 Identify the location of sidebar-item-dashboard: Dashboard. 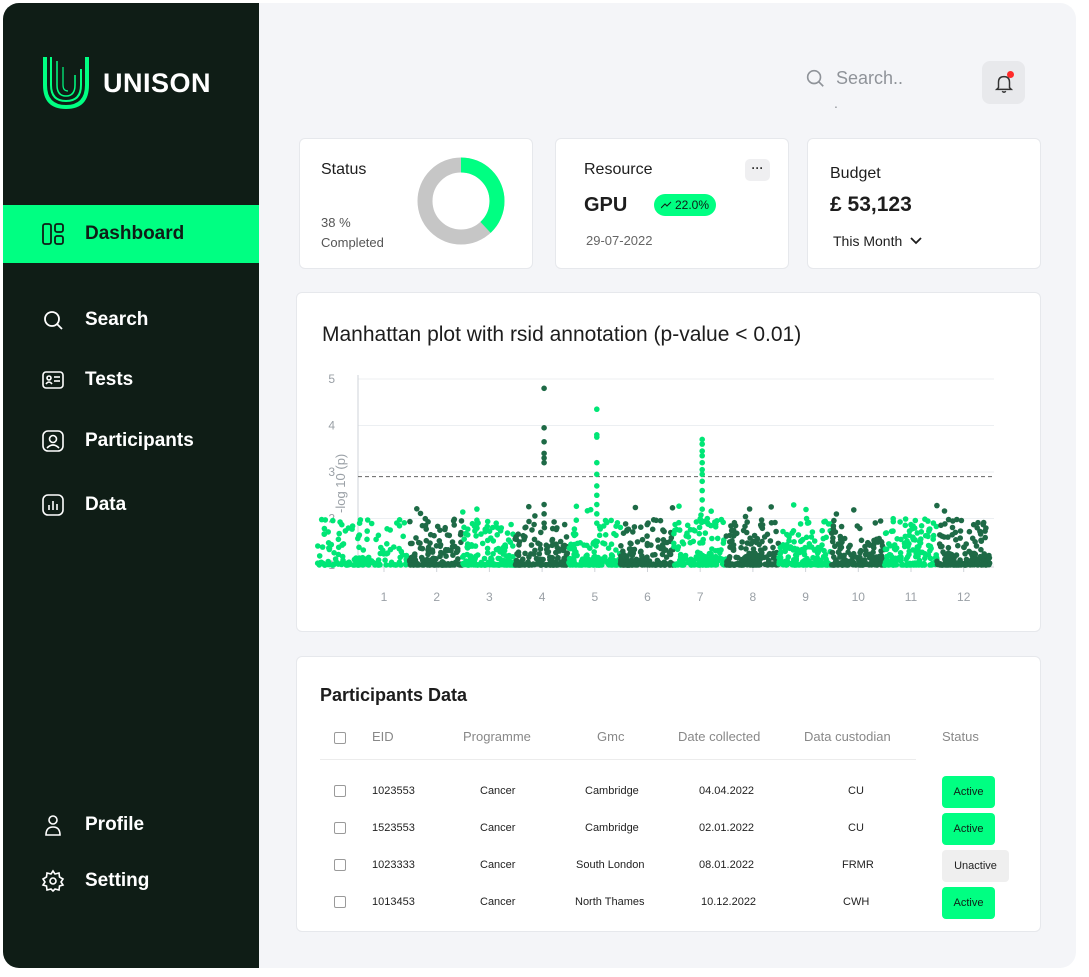
(131, 234).